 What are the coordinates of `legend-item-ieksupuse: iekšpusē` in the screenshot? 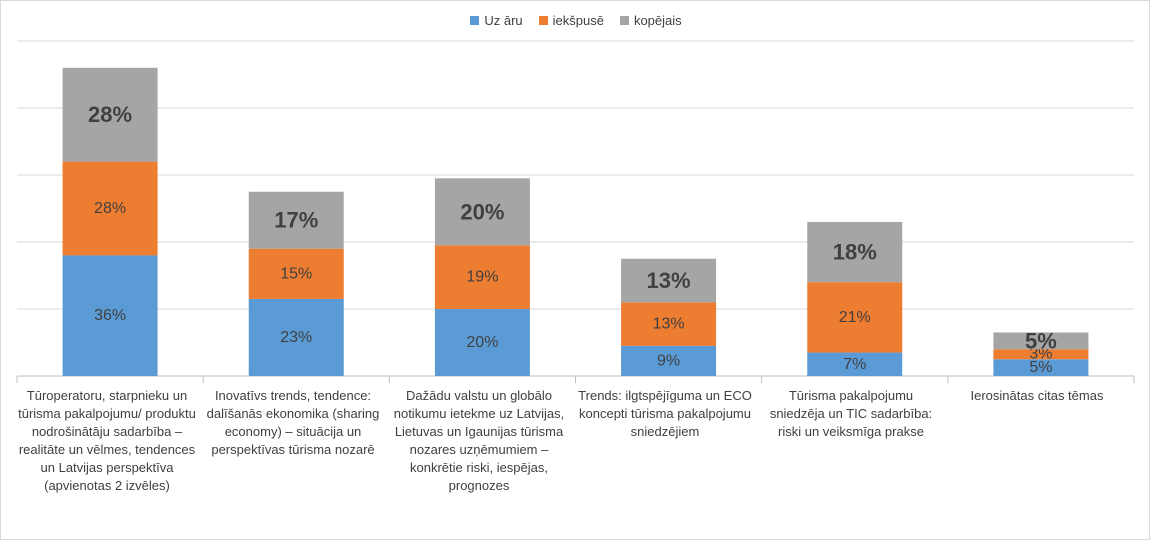 It's located at (571, 20).